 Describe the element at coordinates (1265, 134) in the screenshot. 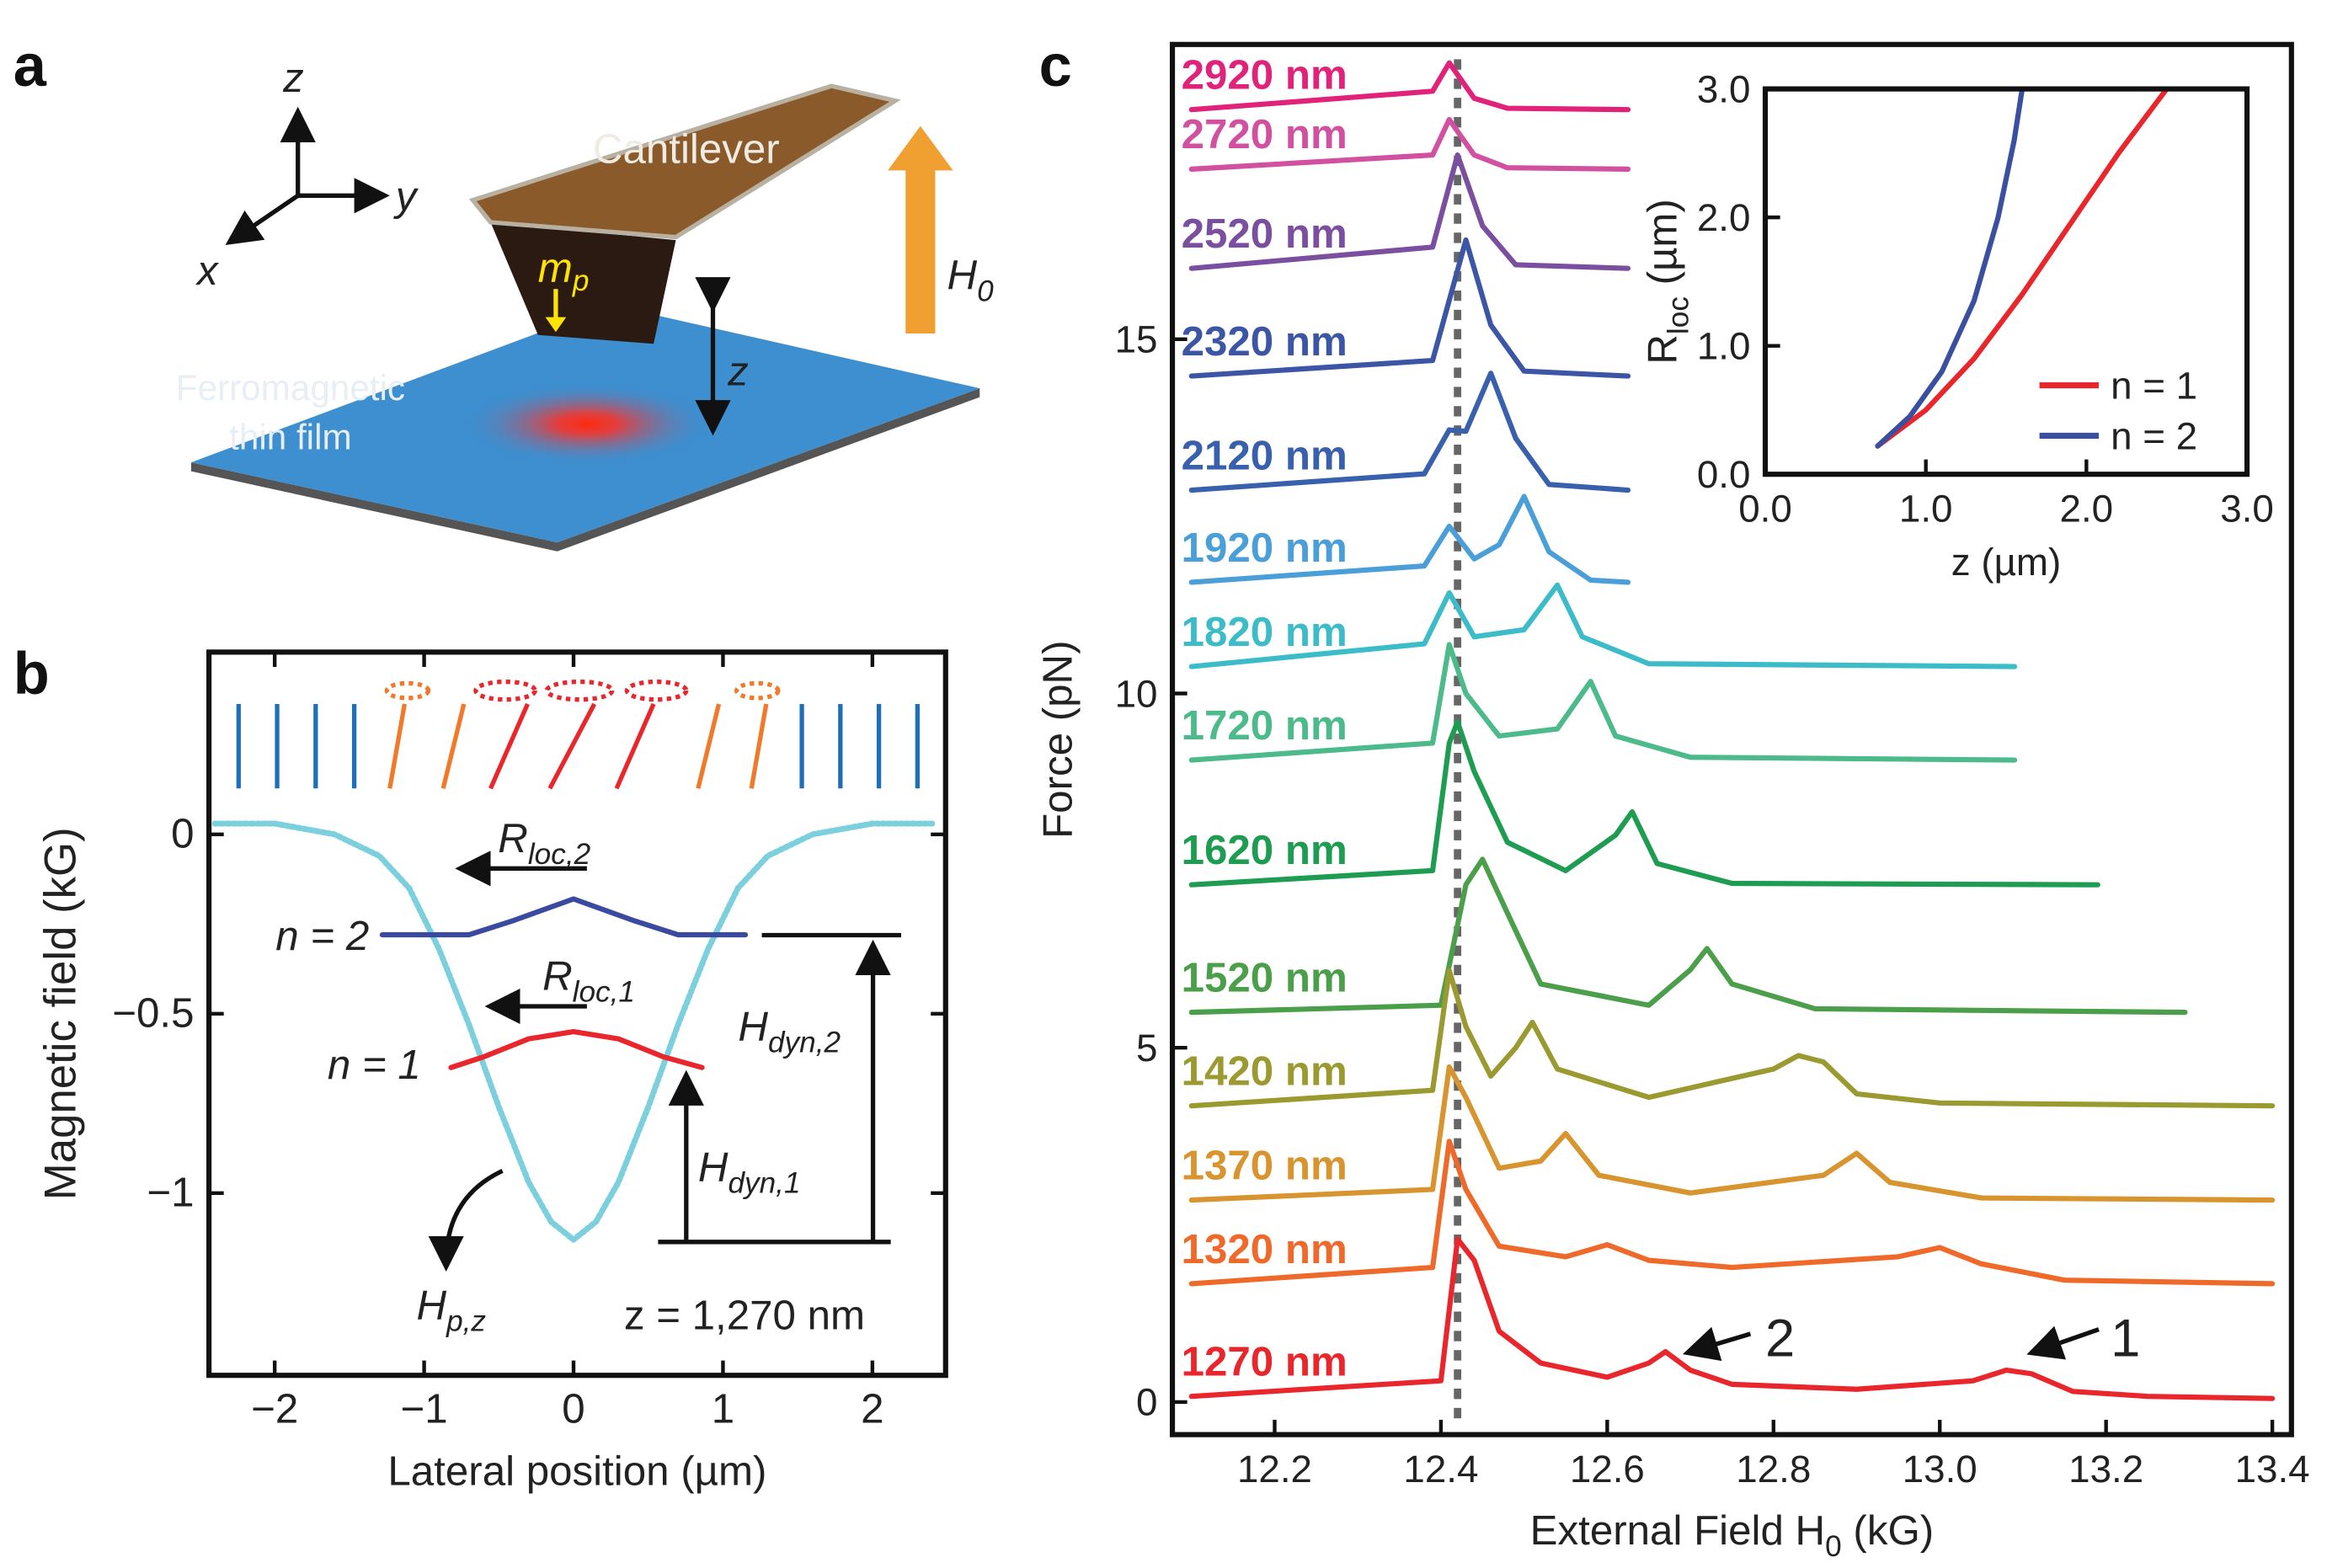

I see `series-label: 2720 nm` at that location.